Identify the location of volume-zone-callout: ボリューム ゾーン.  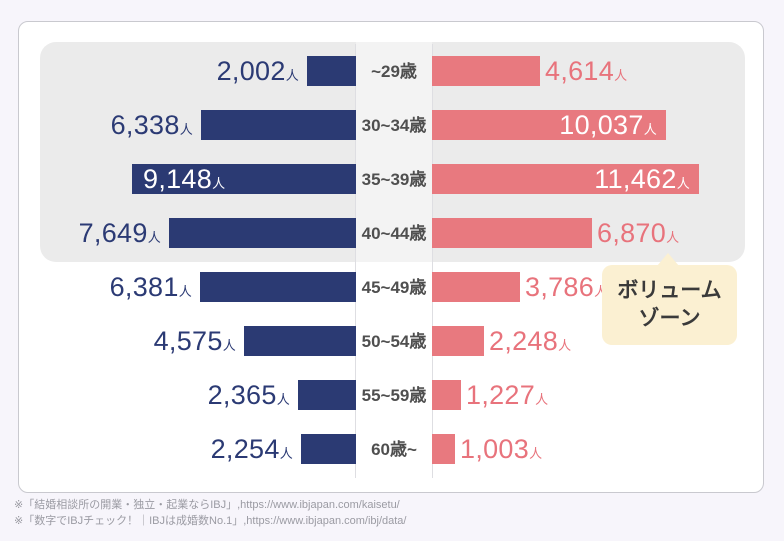
(669, 299).